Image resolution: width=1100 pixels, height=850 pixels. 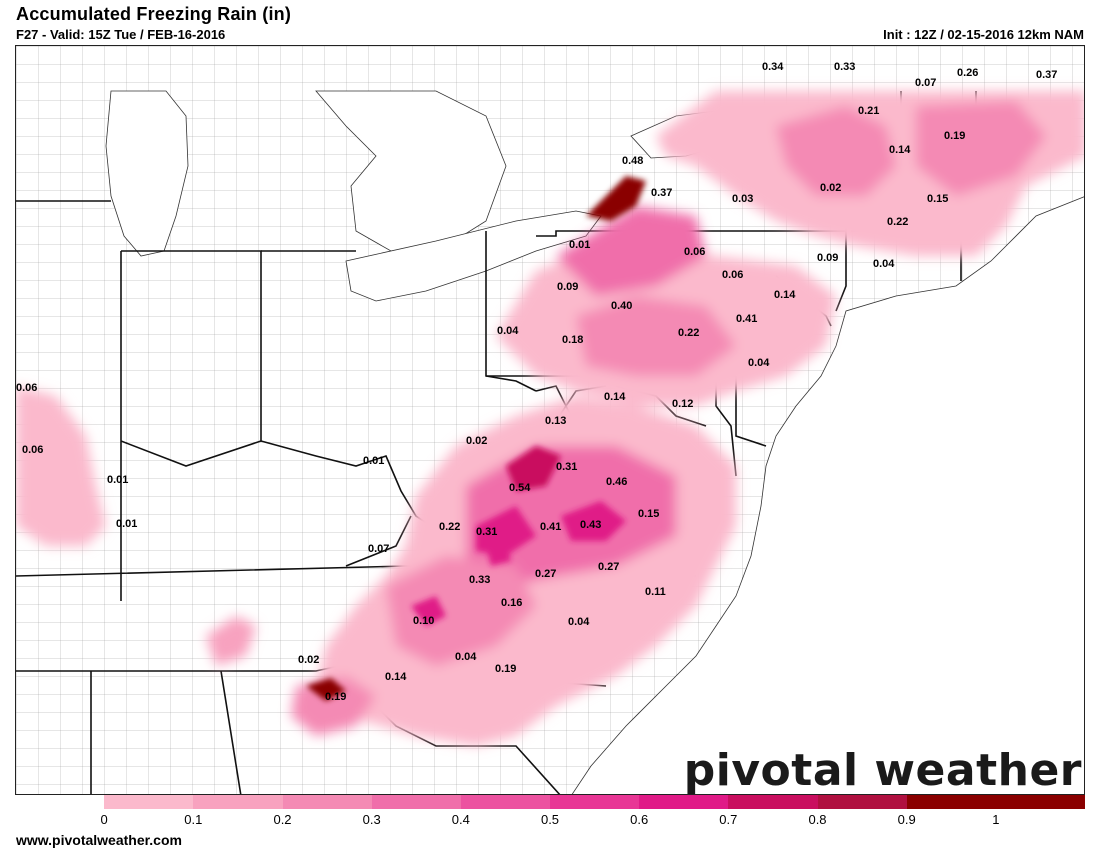 What do you see at coordinates (983, 34) in the screenshot?
I see `init-time: Init : 12Z / 02-15-2016 12km NAM` at bounding box center [983, 34].